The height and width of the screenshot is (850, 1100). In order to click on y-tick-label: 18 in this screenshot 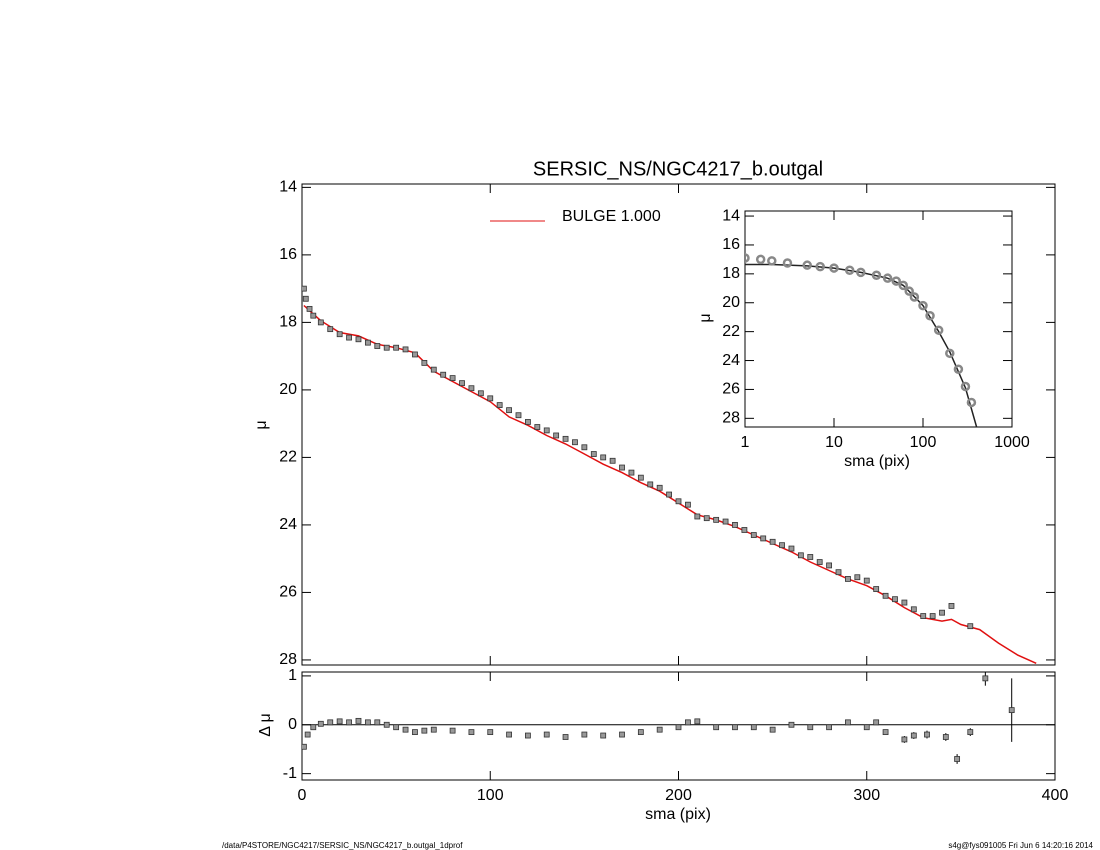, I will do `click(731, 273)`.